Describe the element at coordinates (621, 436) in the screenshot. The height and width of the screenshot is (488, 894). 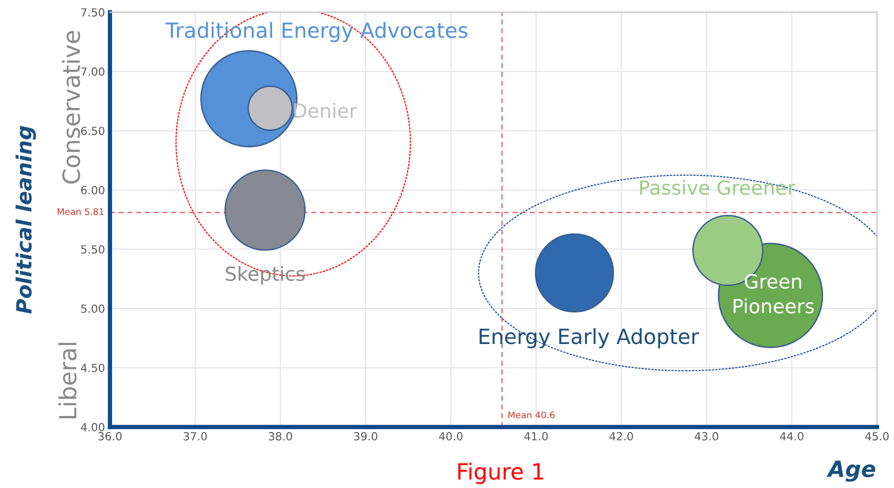
I see `x-tick-label: 42.0` at that location.